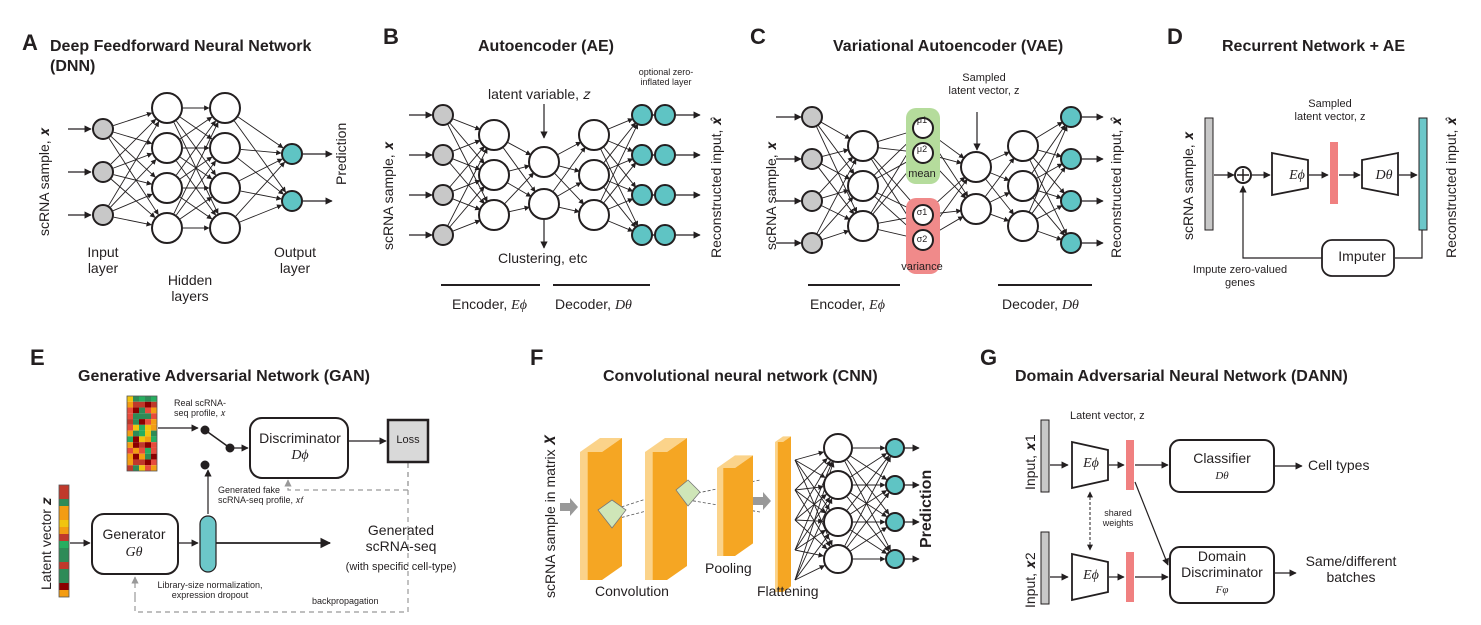  Describe the element at coordinates (546, 46) in the screenshot. I see `panel-b-title: Autoencoder (AE)` at that location.